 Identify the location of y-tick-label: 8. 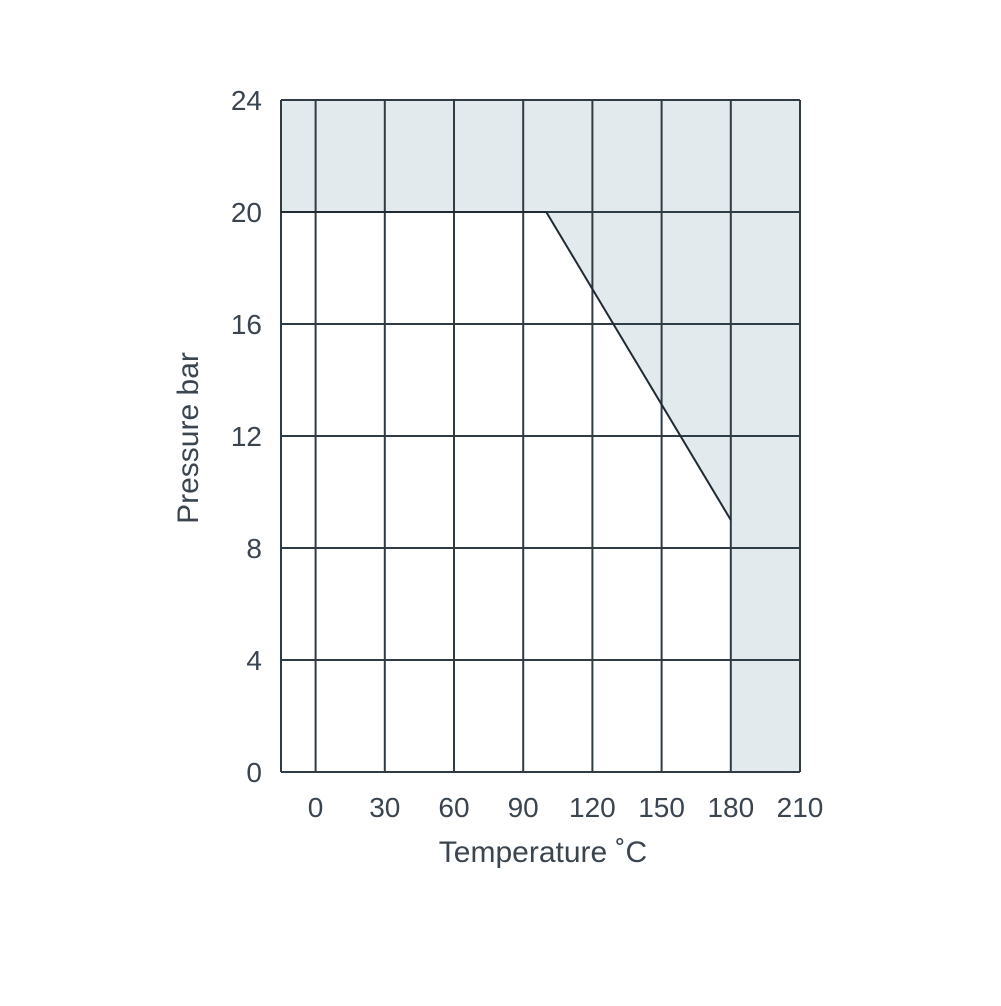
(254, 548).